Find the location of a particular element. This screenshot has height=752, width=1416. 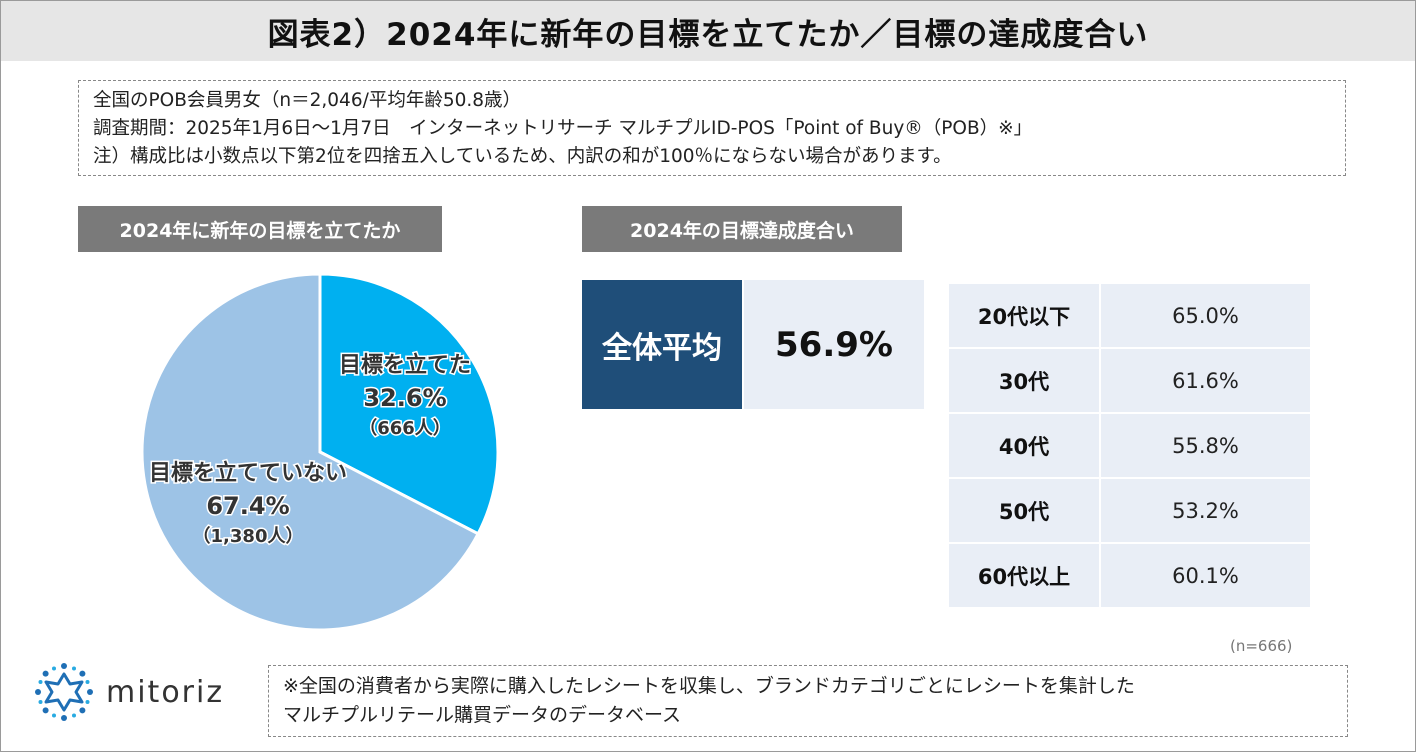

overall-average-label: 全体平均 is located at coordinates (662, 344).